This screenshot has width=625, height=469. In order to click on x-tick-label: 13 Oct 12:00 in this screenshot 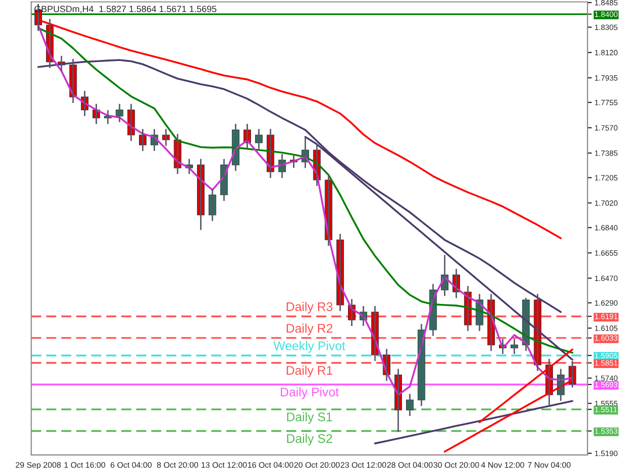, I will do `click(224, 465)`.